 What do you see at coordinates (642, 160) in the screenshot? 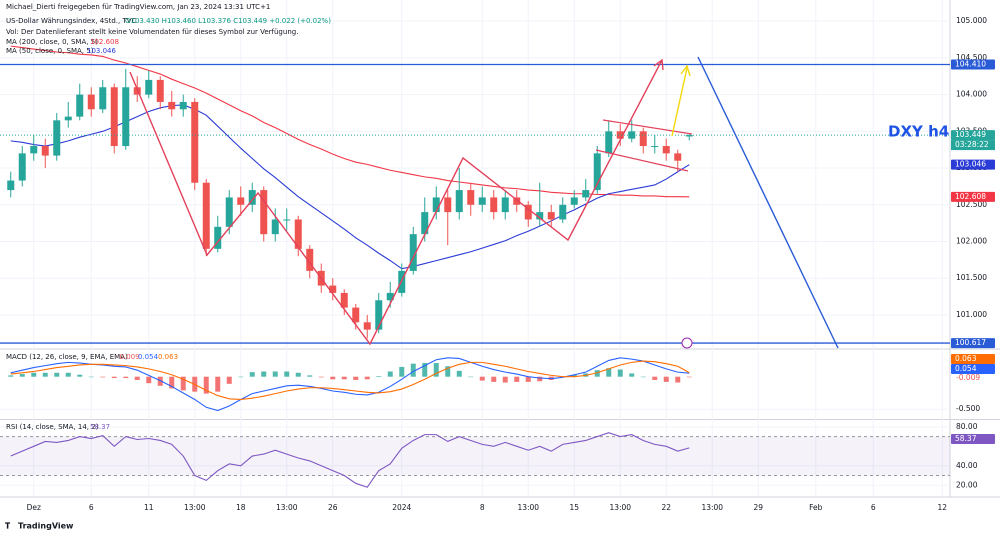
I see `flag-bottom` at bounding box center [642, 160].